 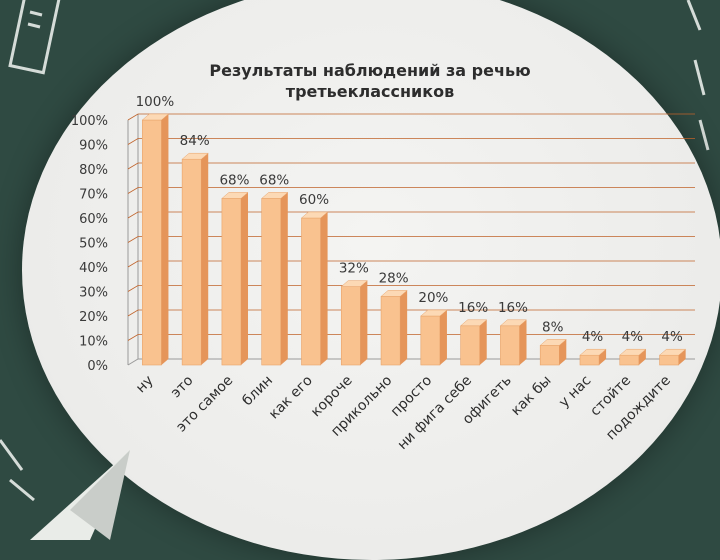 What do you see at coordinates (257, 391) in the screenshot?
I see `x-tick-label: блин` at bounding box center [257, 391].